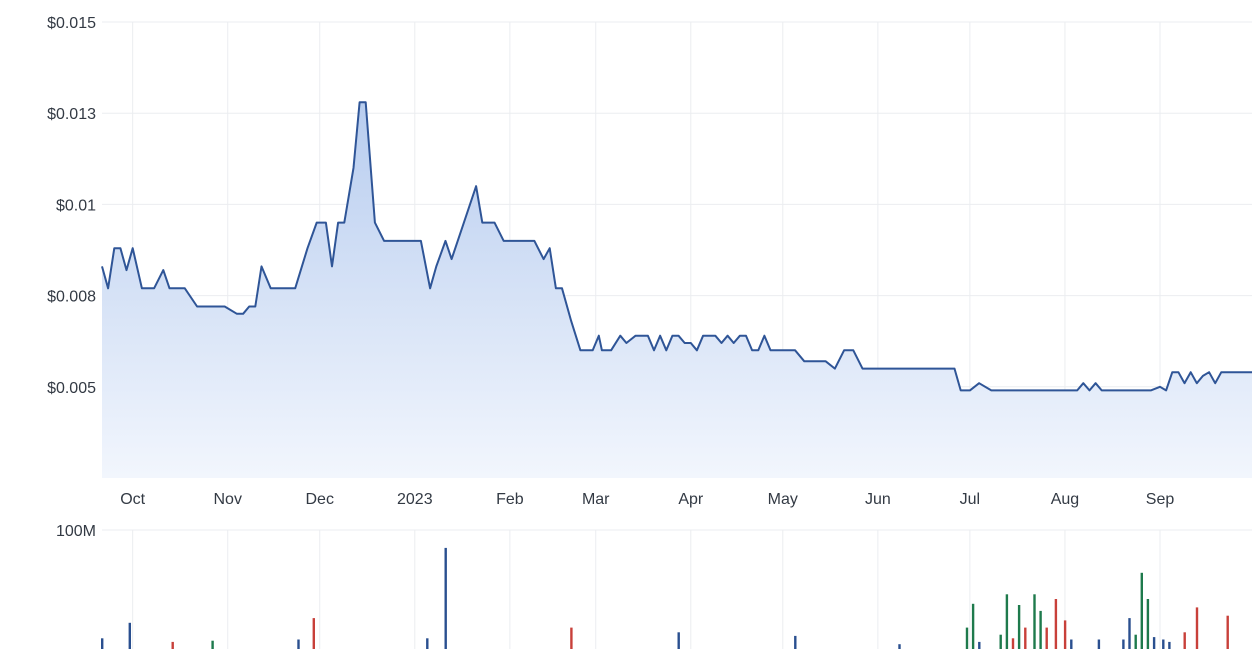 The width and height of the screenshot is (1252, 649). I want to click on date-tick-label: Feb, so click(510, 499).